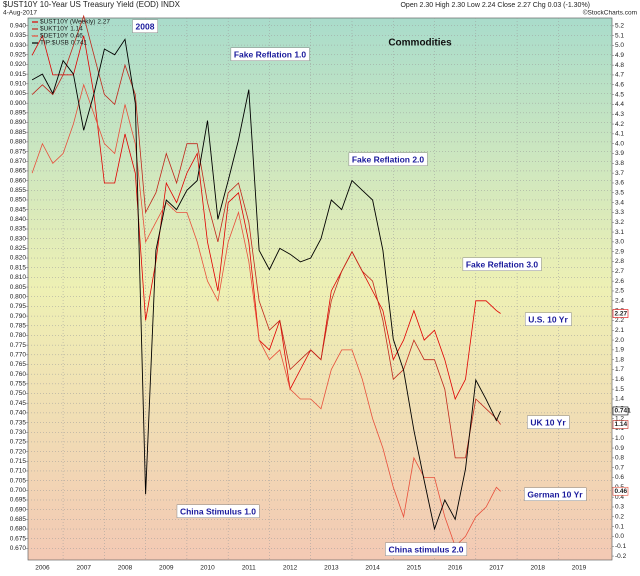  I want to click on legend-value: 0.46, so click(76, 36).